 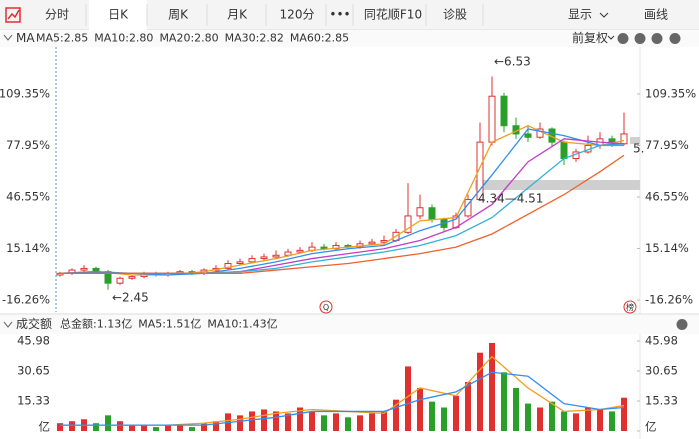 What do you see at coordinates (25, 38) in the screenshot?
I see `ma-title: MA` at bounding box center [25, 38].